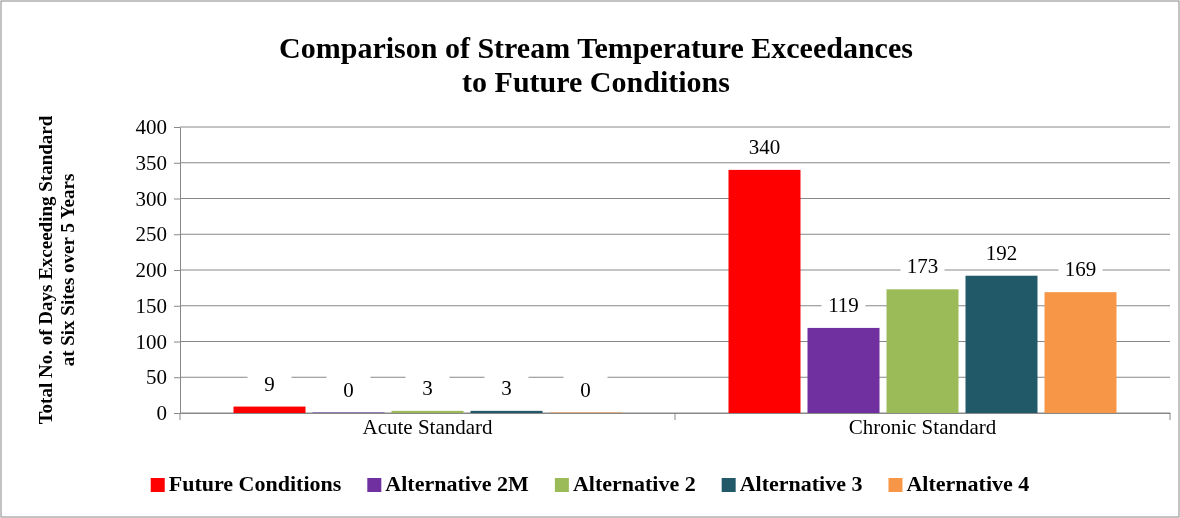 The width and height of the screenshot is (1180, 518). What do you see at coordinates (151, 162) in the screenshot?
I see `y-tick-label: 350` at bounding box center [151, 162].